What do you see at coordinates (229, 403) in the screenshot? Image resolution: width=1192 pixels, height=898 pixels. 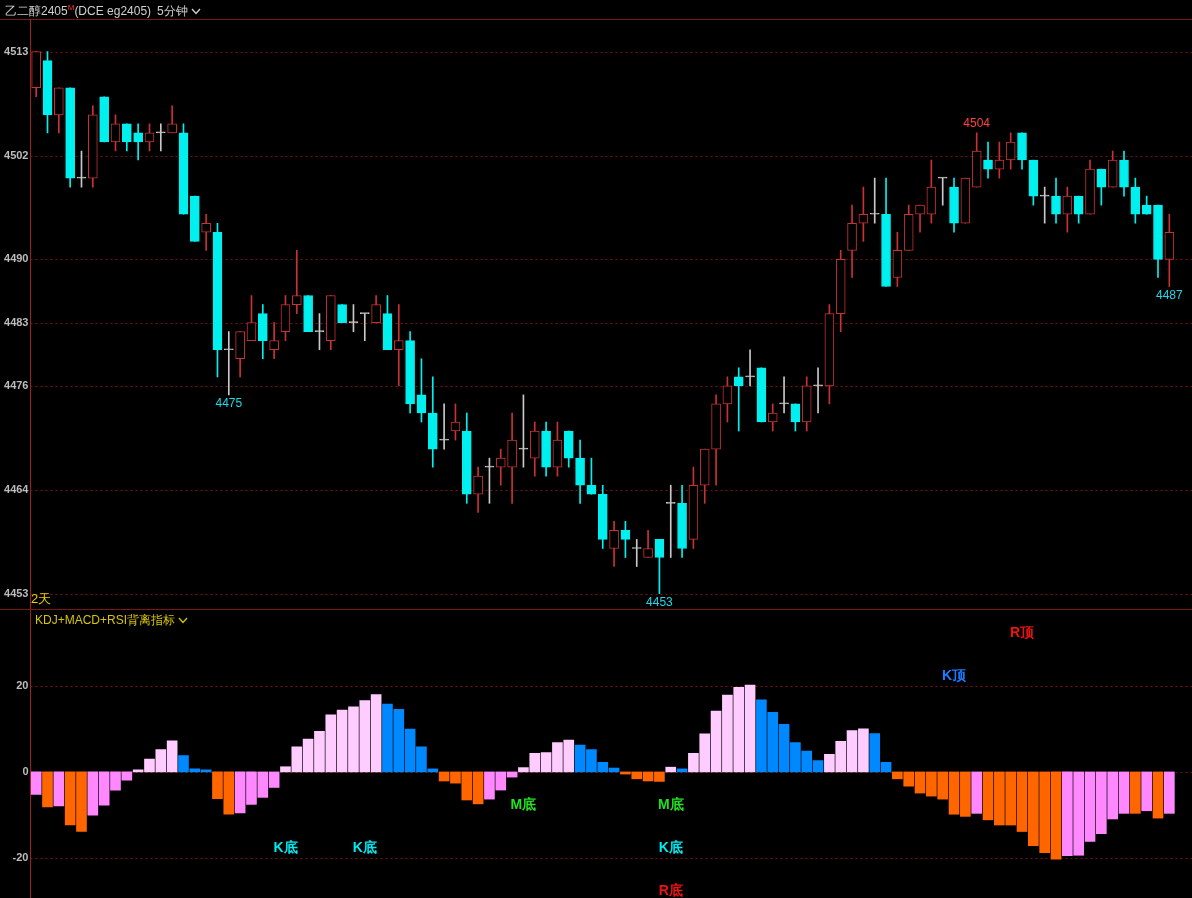 I see `annotation: 4475` at bounding box center [229, 403].